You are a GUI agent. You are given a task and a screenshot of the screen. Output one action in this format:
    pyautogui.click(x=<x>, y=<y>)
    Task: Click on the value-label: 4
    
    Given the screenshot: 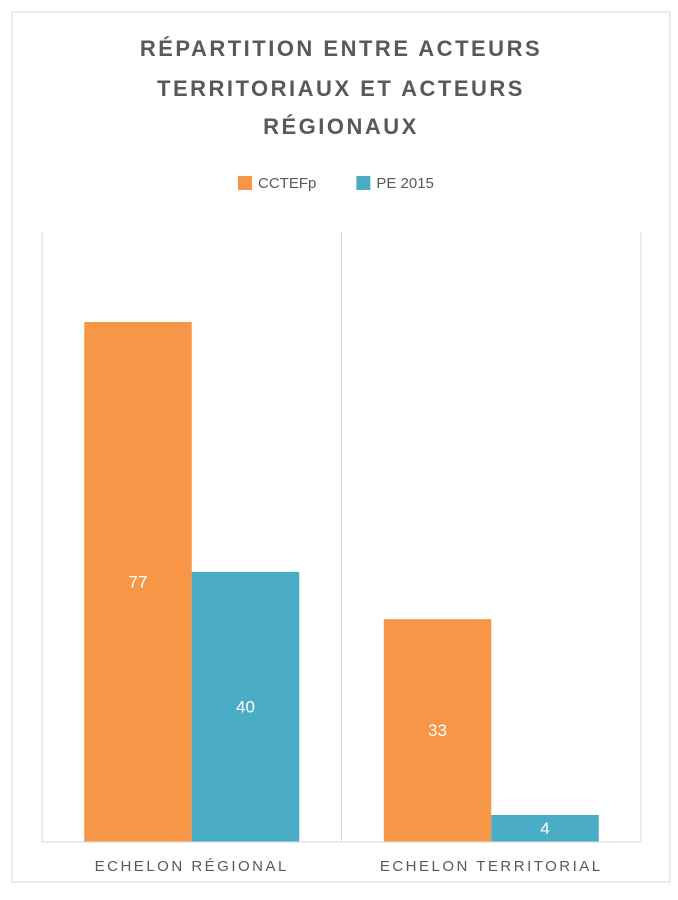 What is the action you would take?
    pyautogui.click(x=544, y=828)
    